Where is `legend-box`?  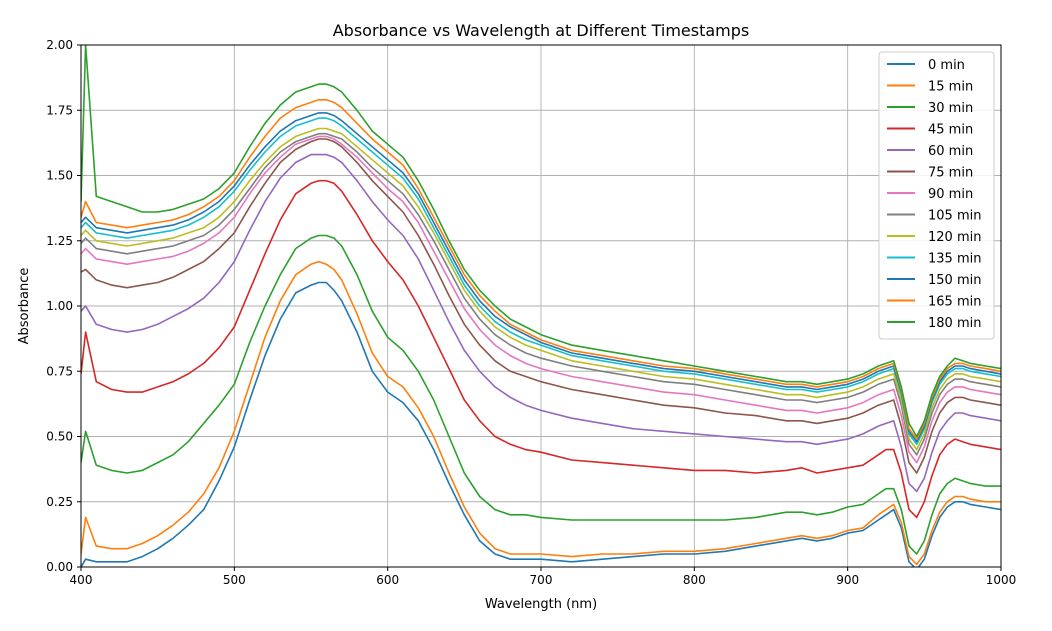
legend-box is located at coordinates (936, 195).